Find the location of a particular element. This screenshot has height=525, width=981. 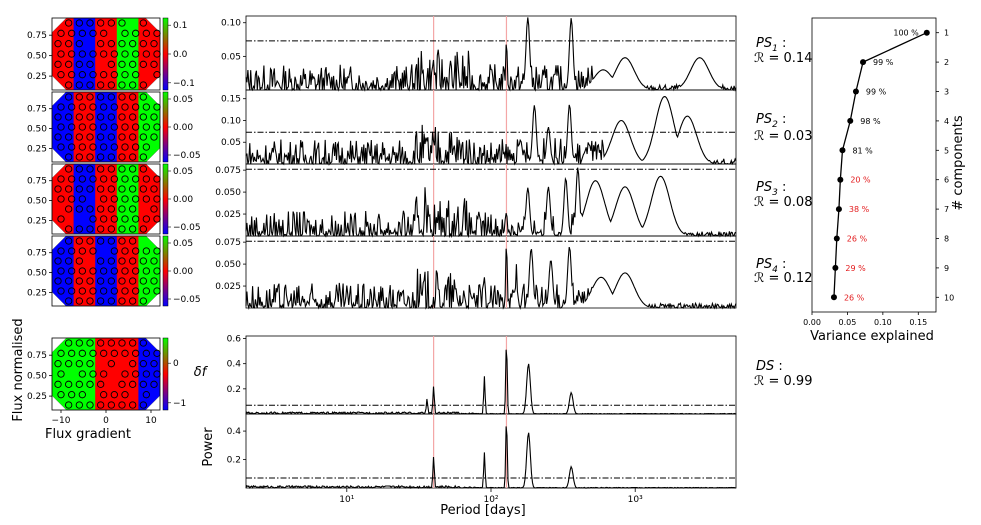

y-tick-label: 0.025 is located at coordinates (228, 287).